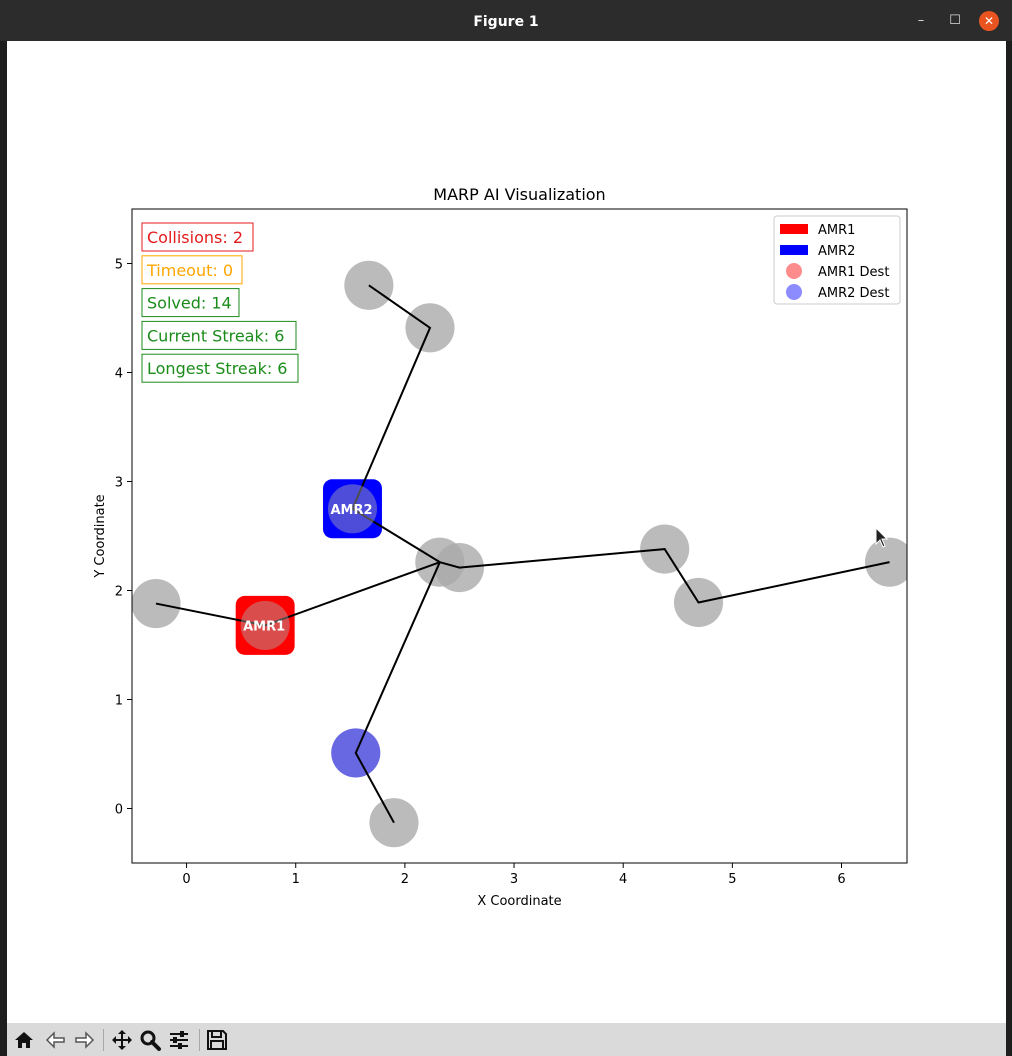 The height and width of the screenshot is (1056, 1012). I want to click on zoom-button, so click(150, 1040).